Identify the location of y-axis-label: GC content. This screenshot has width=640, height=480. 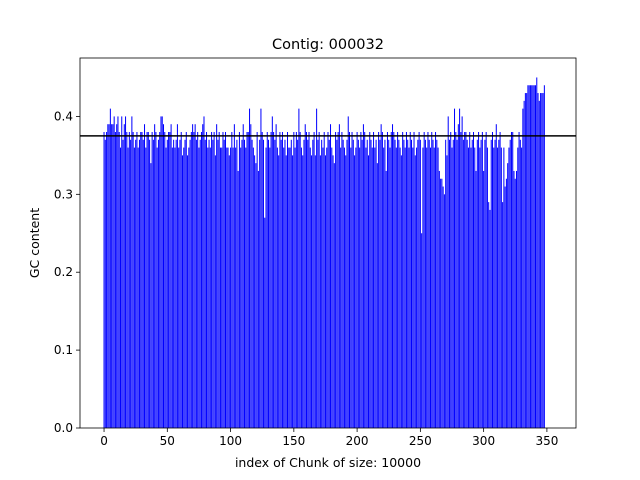
(34, 243).